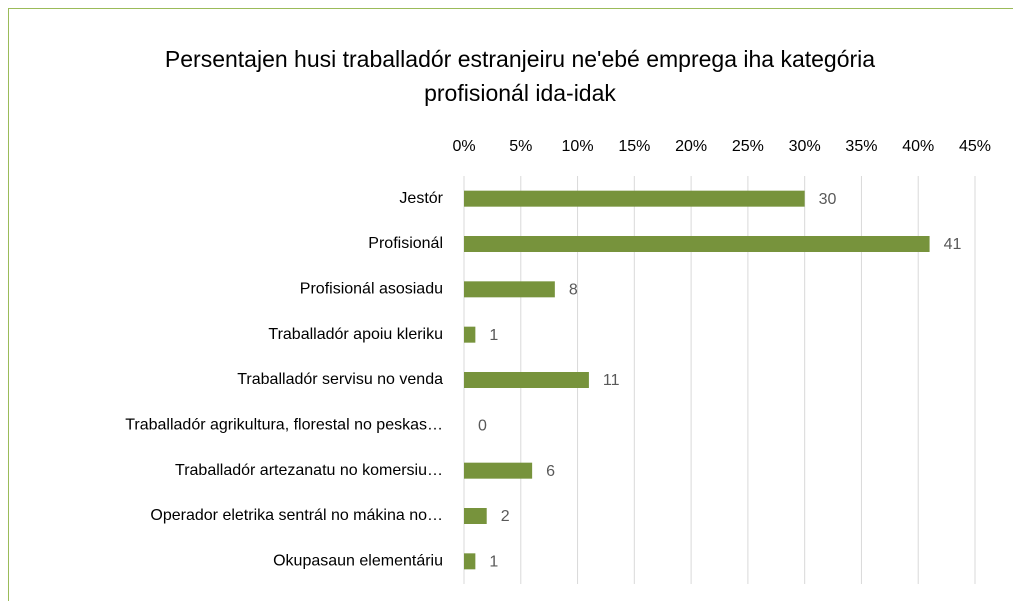 The height and width of the screenshot is (603, 1015). I want to click on x-tick-label: 0%, so click(463, 146).